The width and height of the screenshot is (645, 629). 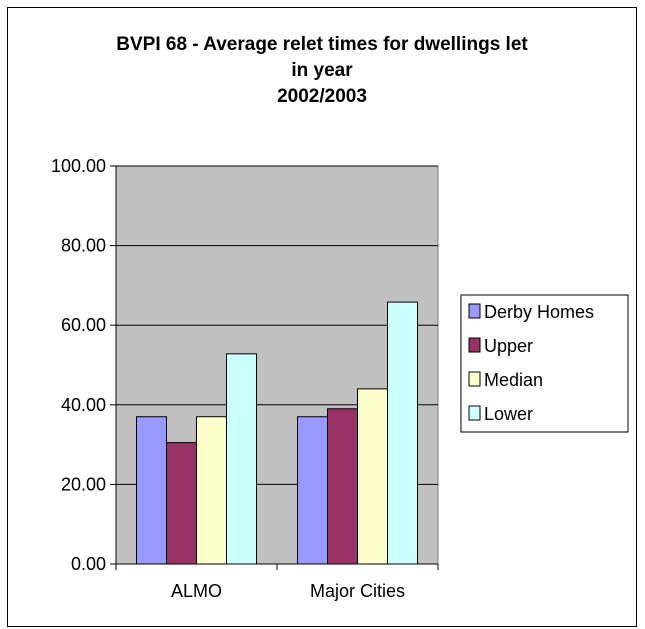 What do you see at coordinates (88, 564) in the screenshot?
I see `y-tick-label: 0.00` at bounding box center [88, 564].